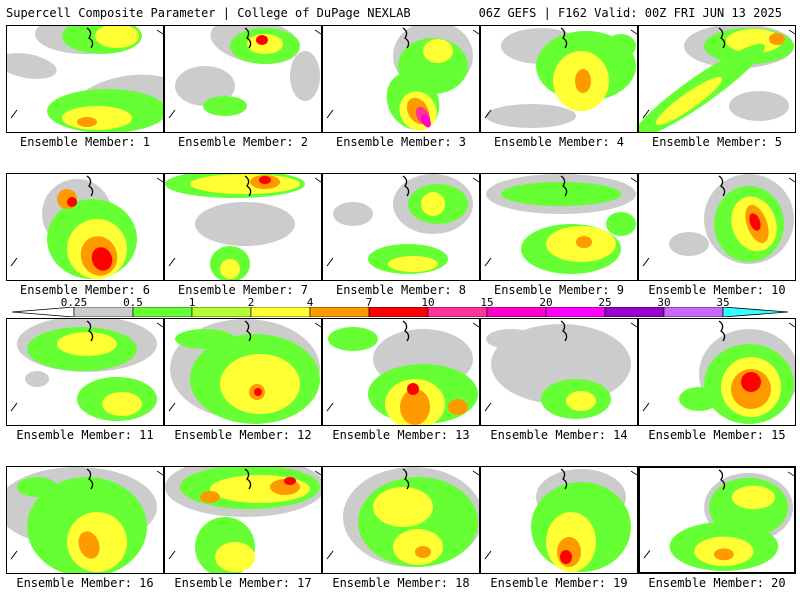 The width and height of the screenshot is (800, 600). What do you see at coordinates (369, 302) in the screenshot?
I see `colorbar-tick-label: 7` at bounding box center [369, 302].